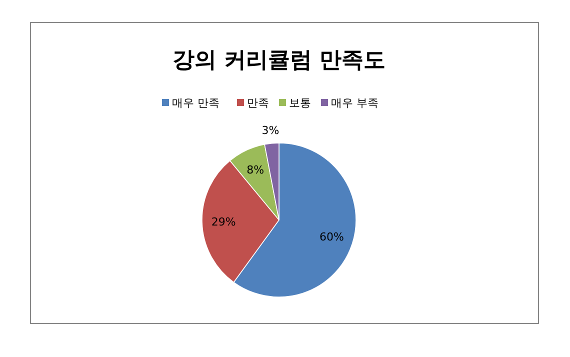 The width and height of the screenshot is (570, 357). Describe the element at coordinates (332, 237) in the screenshot. I see `data-label: 60%` at that location.